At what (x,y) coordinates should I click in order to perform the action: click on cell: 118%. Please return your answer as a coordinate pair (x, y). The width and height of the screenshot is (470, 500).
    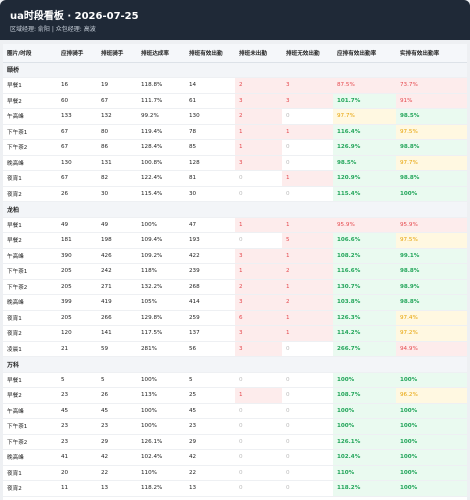
    Looking at the image, I should click on (161, 271).